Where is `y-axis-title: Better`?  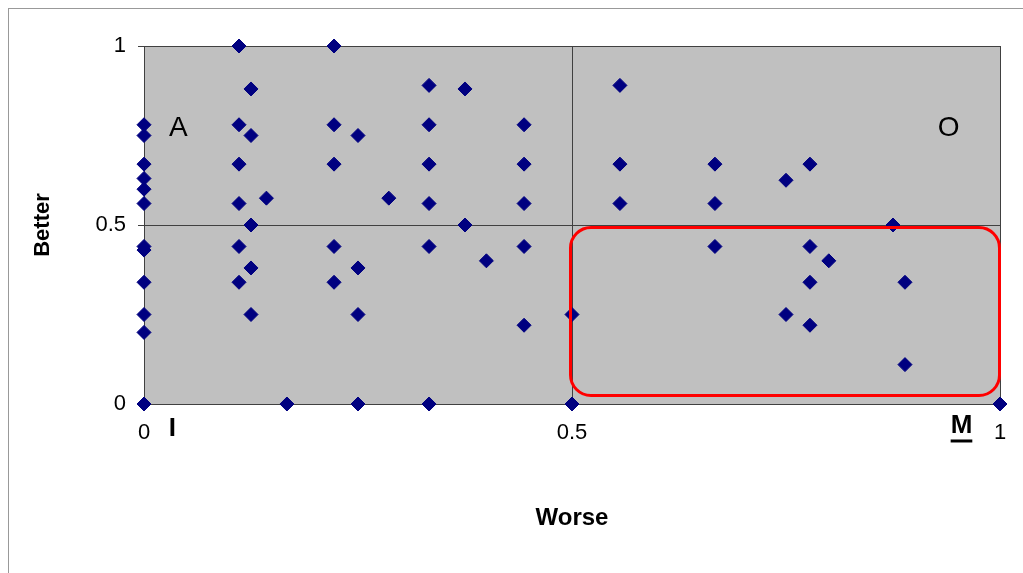
y-axis-title: Better is located at coordinates (42, 224).